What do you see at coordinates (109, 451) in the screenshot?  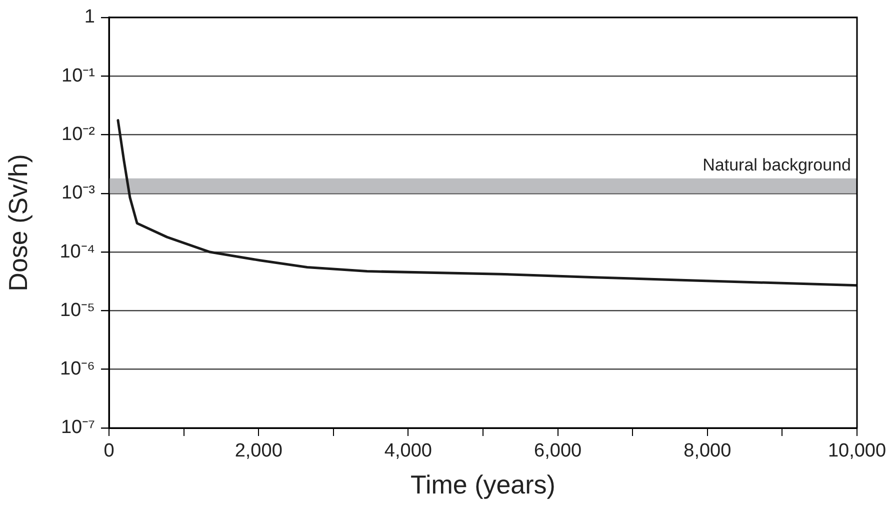 I see `x-tick-label: 0` at bounding box center [109, 451].